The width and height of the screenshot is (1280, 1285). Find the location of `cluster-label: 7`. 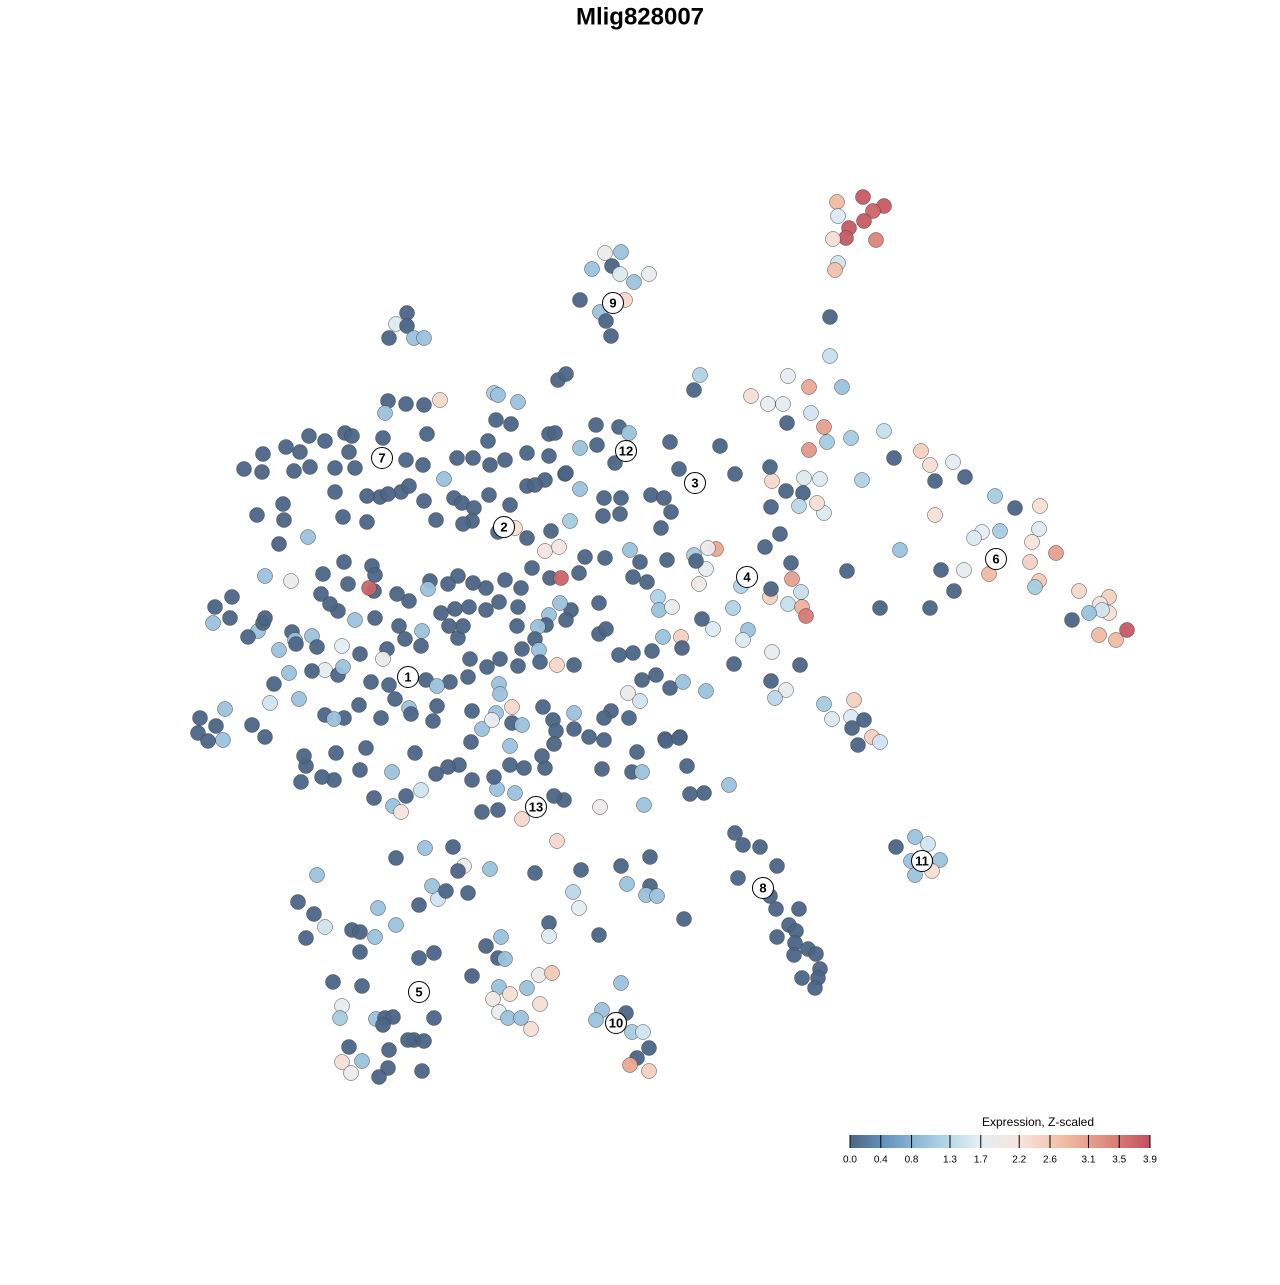

cluster-label: 7 is located at coordinates (381, 457).